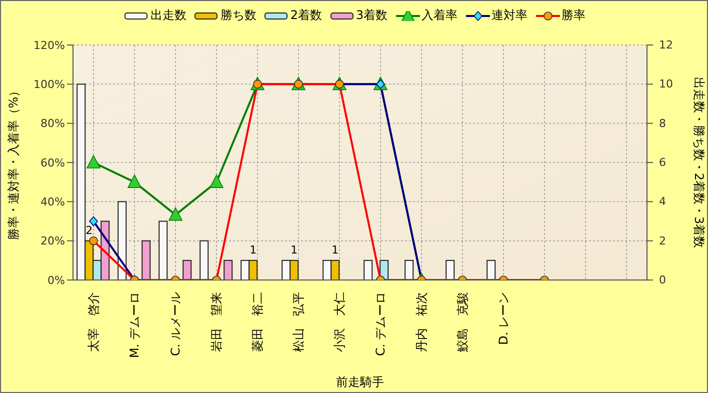 The image size is (708, 393). What do you see at coordinates (299, 322) in the screenshot?
I see `x-tick-label: 松山 弘平` at bounding box center [299, 322].